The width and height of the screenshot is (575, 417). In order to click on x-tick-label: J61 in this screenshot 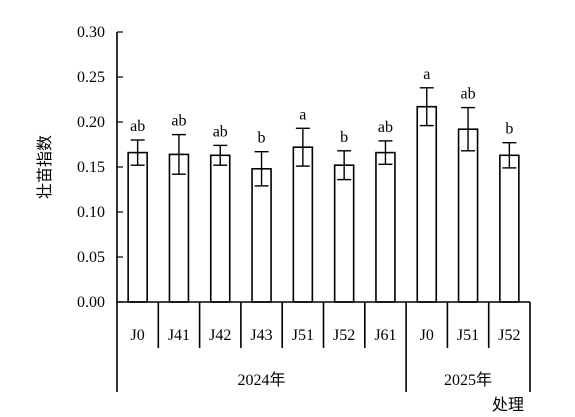, I will do `click(385, 335)`.